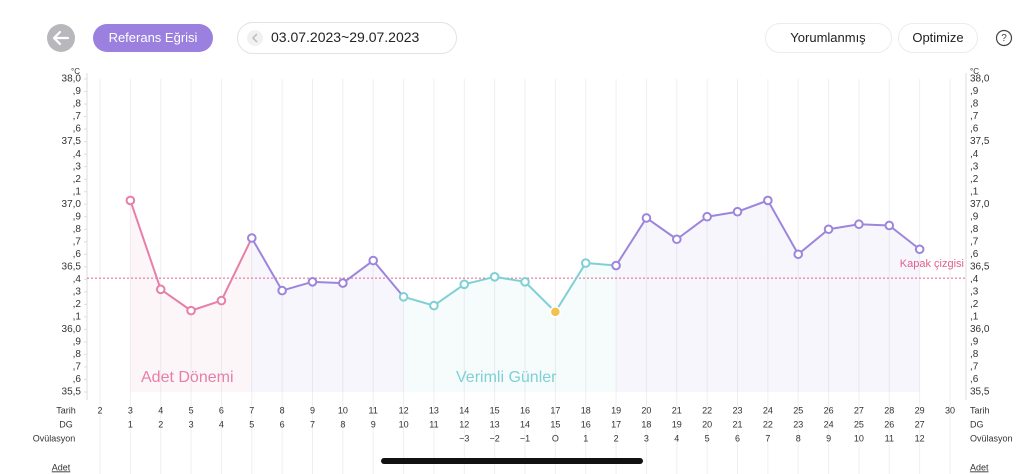  I want to click on y-tick-label: ,1, so click(77, 191).